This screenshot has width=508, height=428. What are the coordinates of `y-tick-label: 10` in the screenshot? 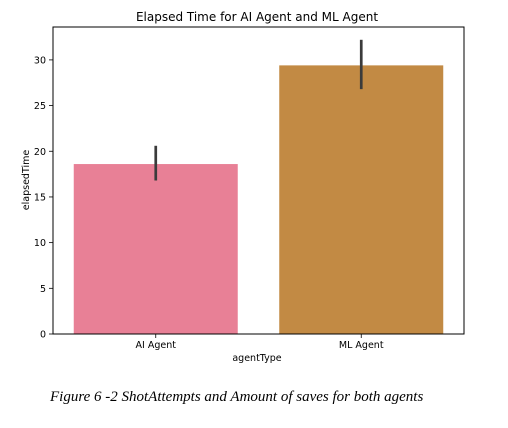 It's located at (40, 243).